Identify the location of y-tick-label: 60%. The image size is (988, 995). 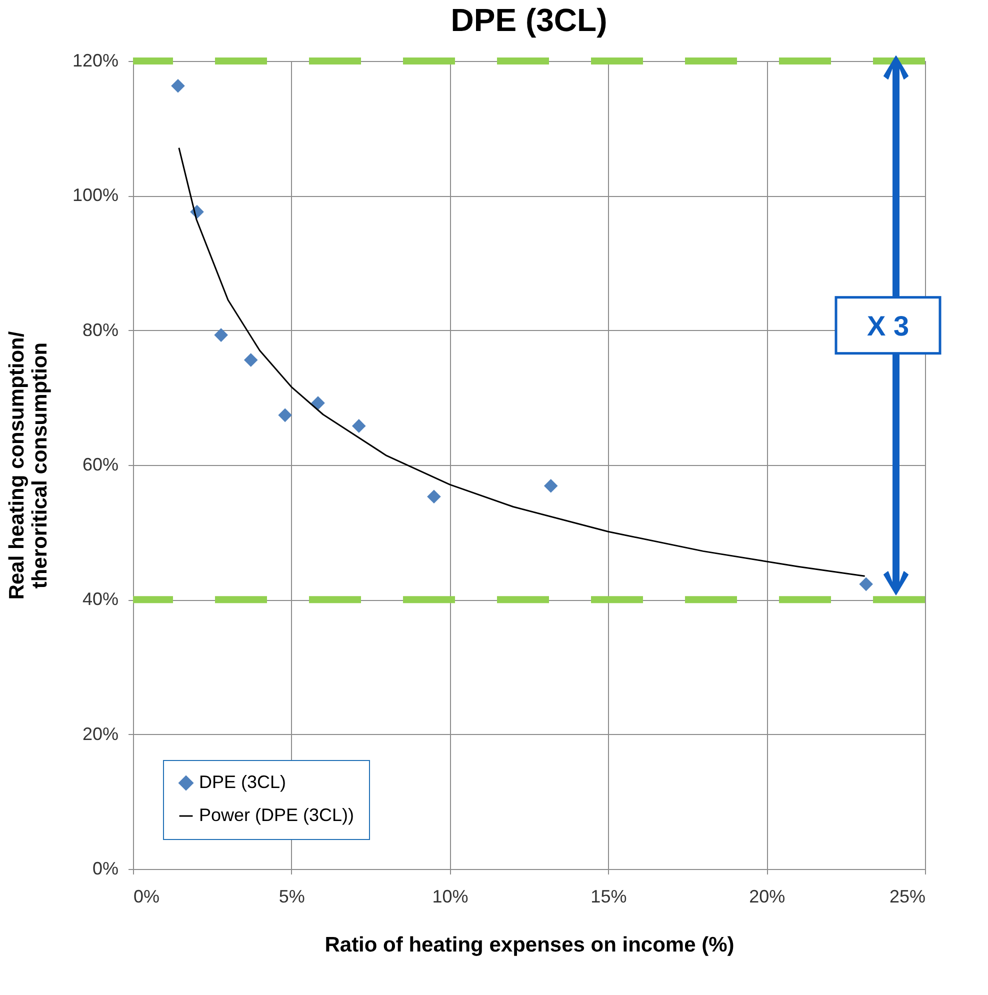
(100, 464).